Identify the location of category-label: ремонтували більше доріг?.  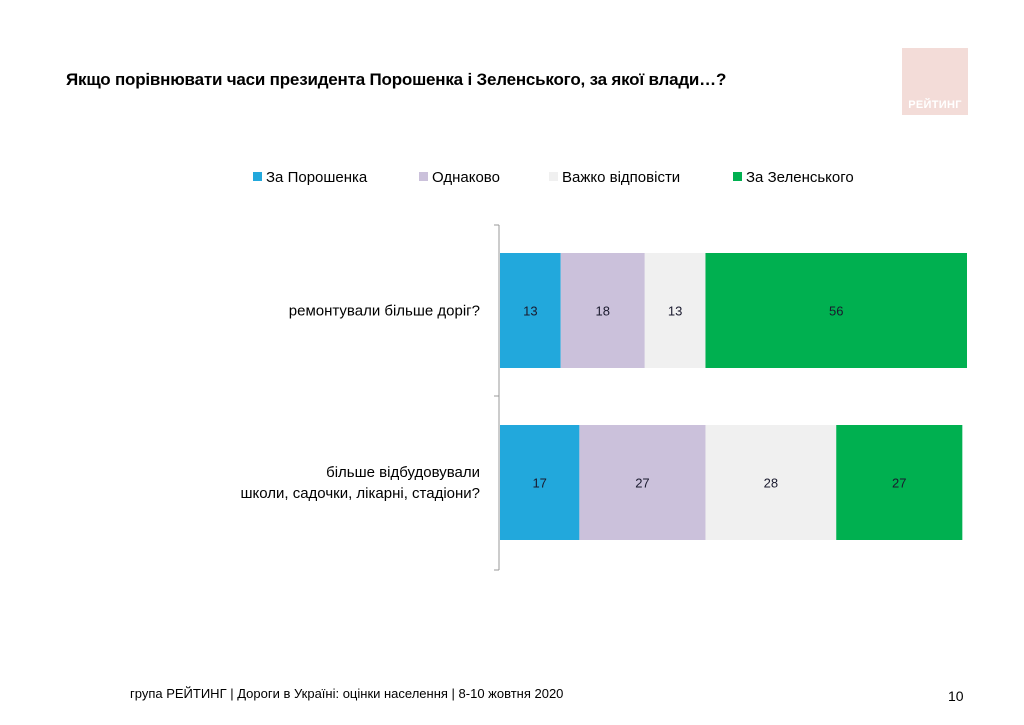
(384, 311).